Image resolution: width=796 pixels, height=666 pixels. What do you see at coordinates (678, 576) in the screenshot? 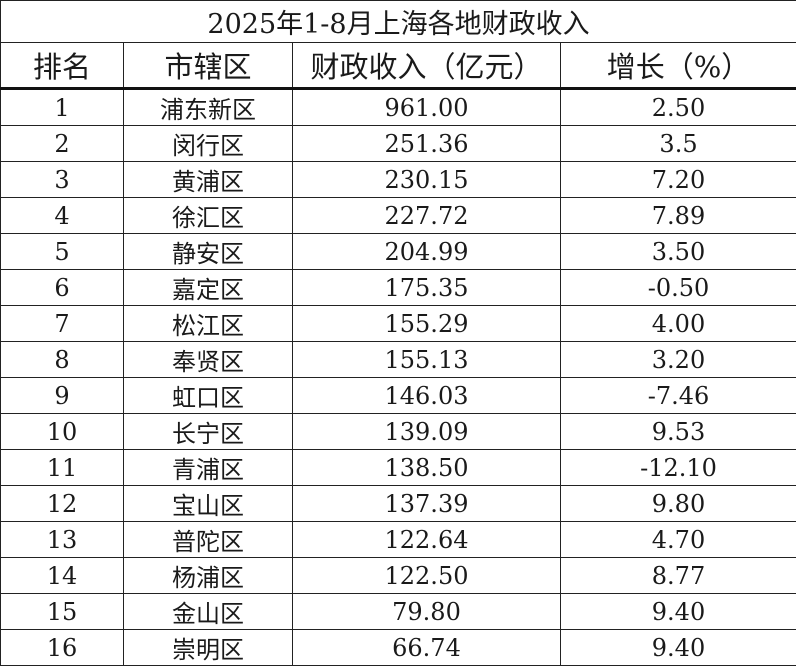
I see `growth-cell: 8.77` at bounding box center [678, 576].